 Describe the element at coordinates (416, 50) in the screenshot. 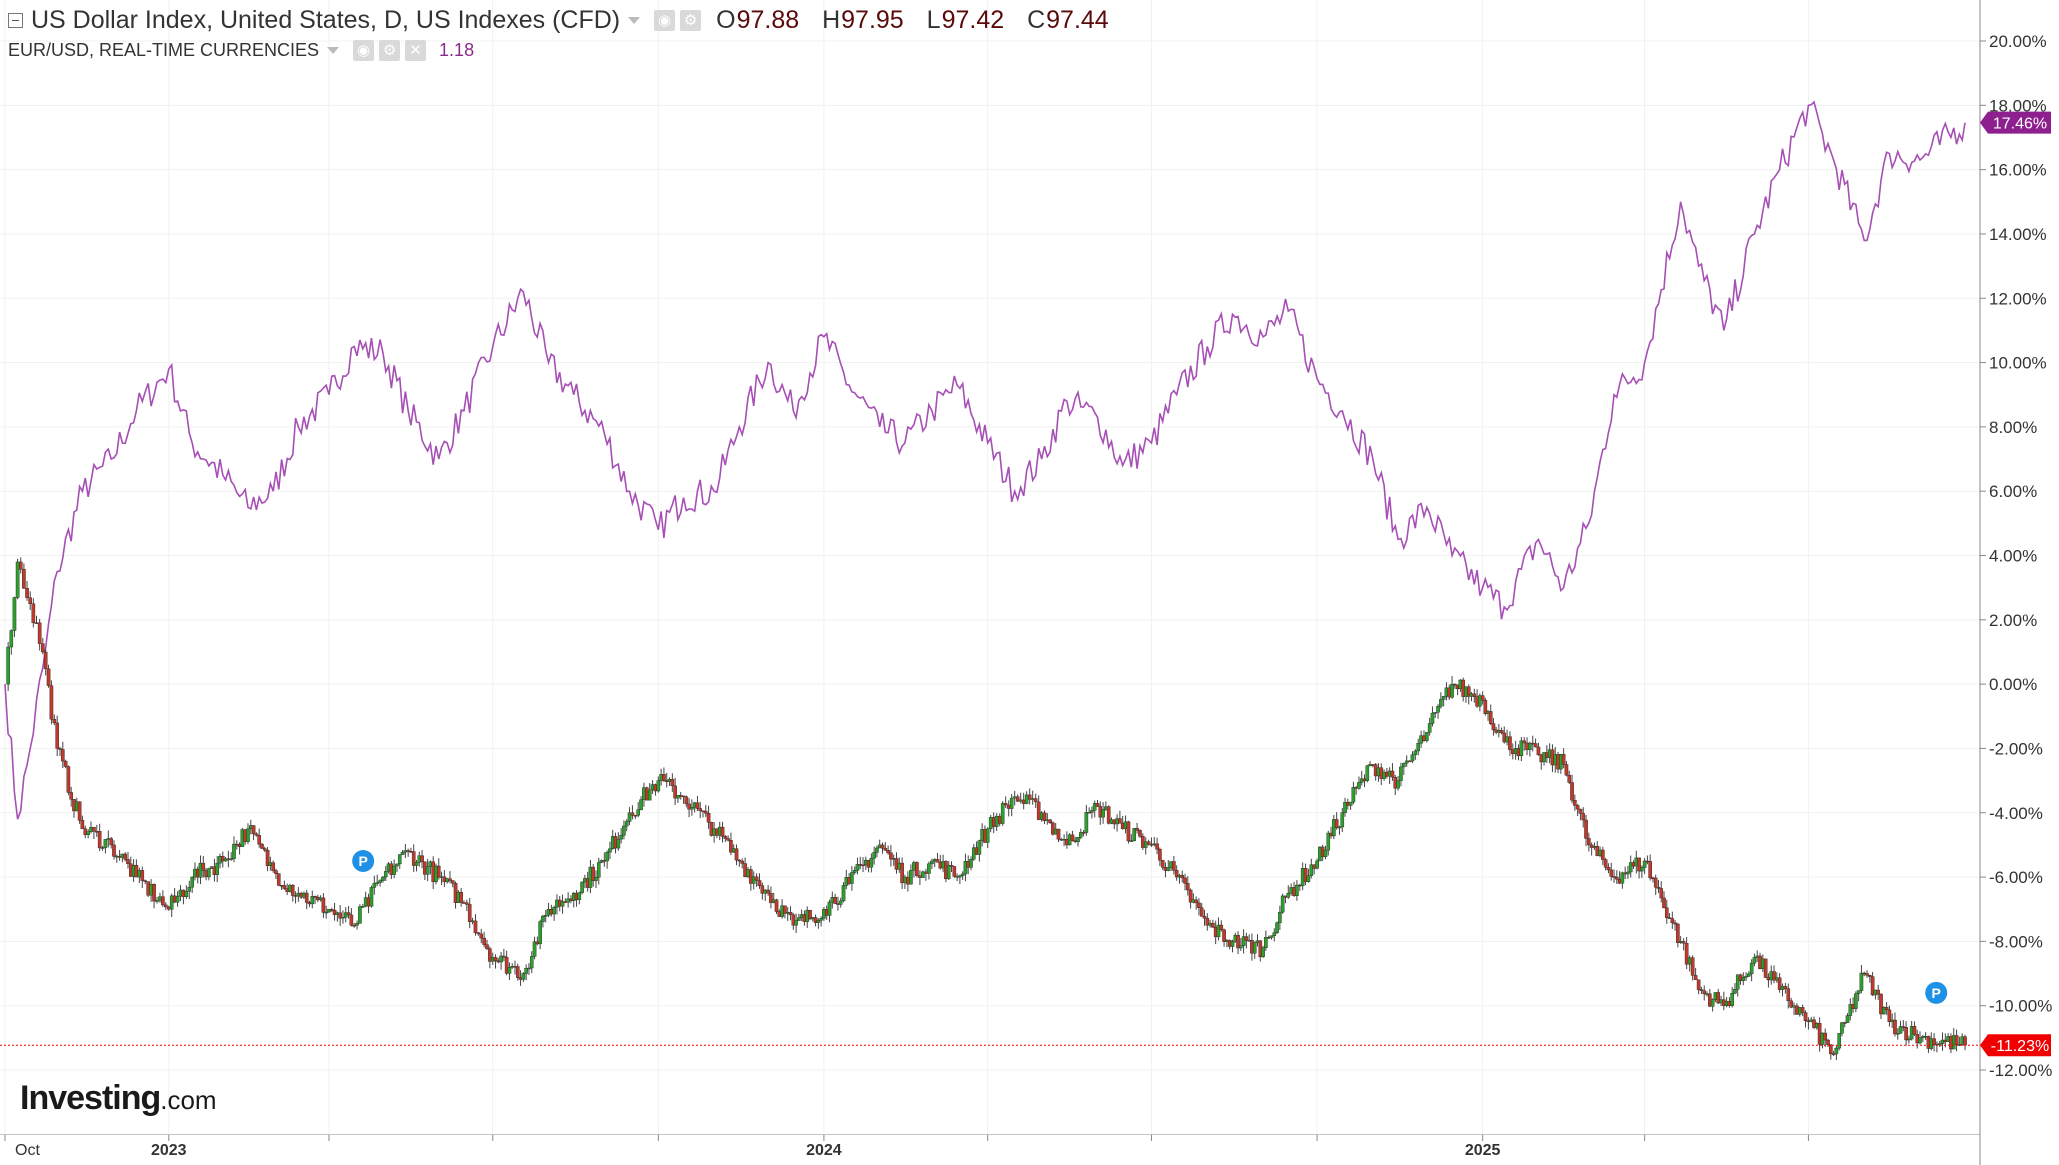

I see `close-icon: ✕` at that location.